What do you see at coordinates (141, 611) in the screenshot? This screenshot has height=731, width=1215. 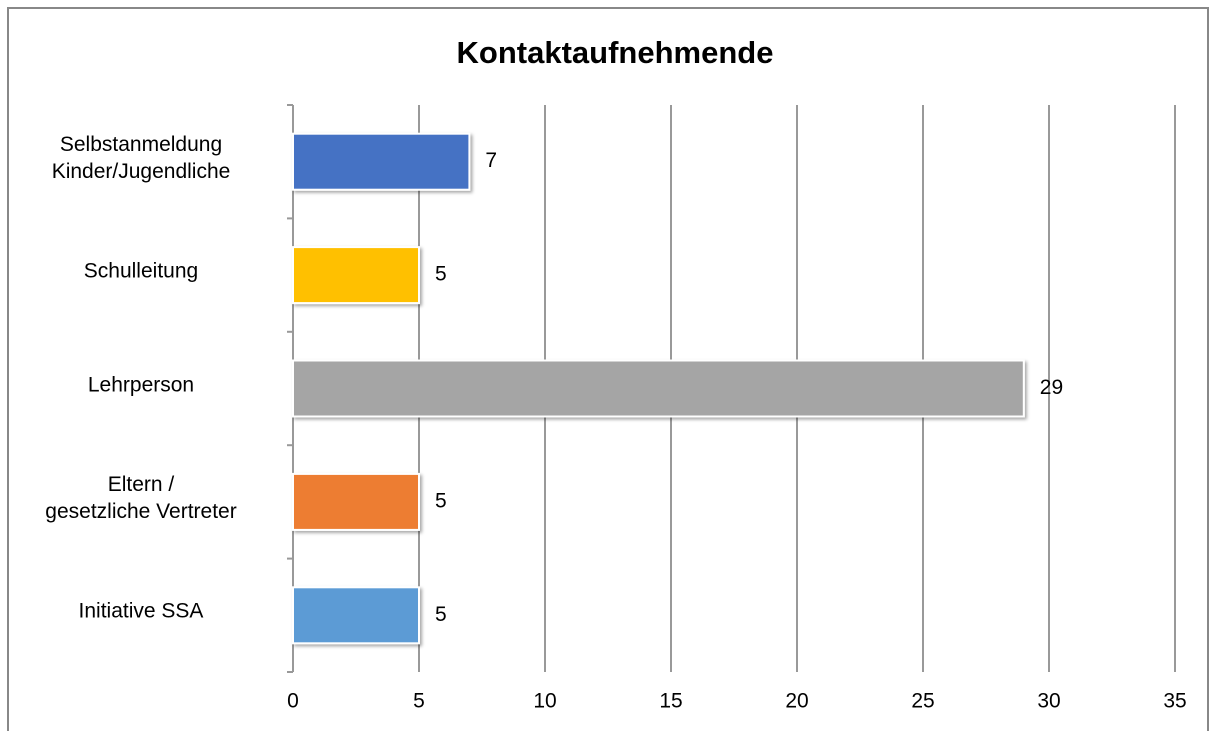 I see `y-tick-label: Initiative SSA` at bounding box center [141, 611].